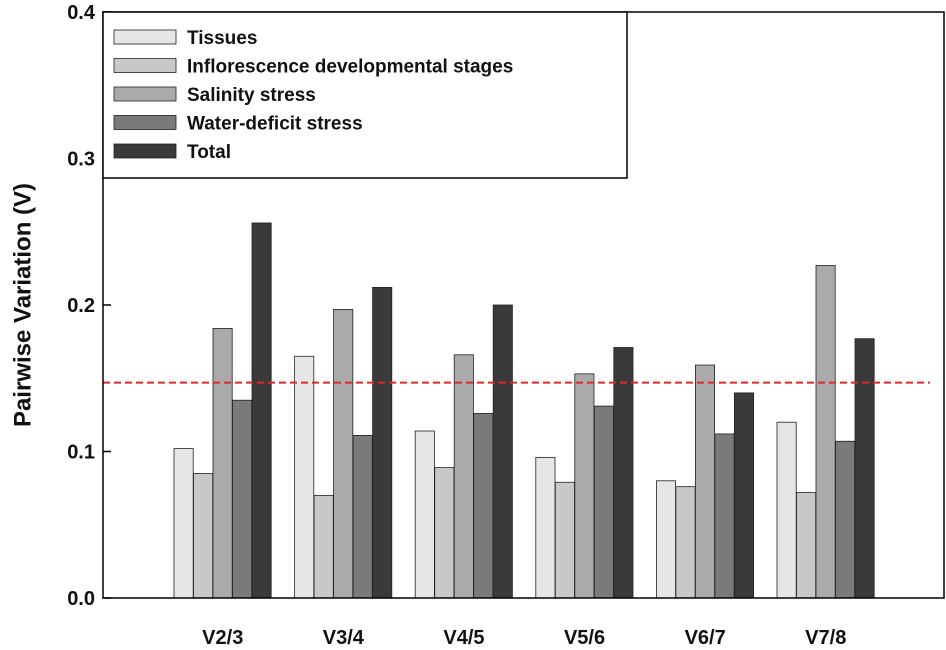  I want to click on y-axis-ticks: 0.0 0.1 0.2 0.3 0.4, so click(89, 306).